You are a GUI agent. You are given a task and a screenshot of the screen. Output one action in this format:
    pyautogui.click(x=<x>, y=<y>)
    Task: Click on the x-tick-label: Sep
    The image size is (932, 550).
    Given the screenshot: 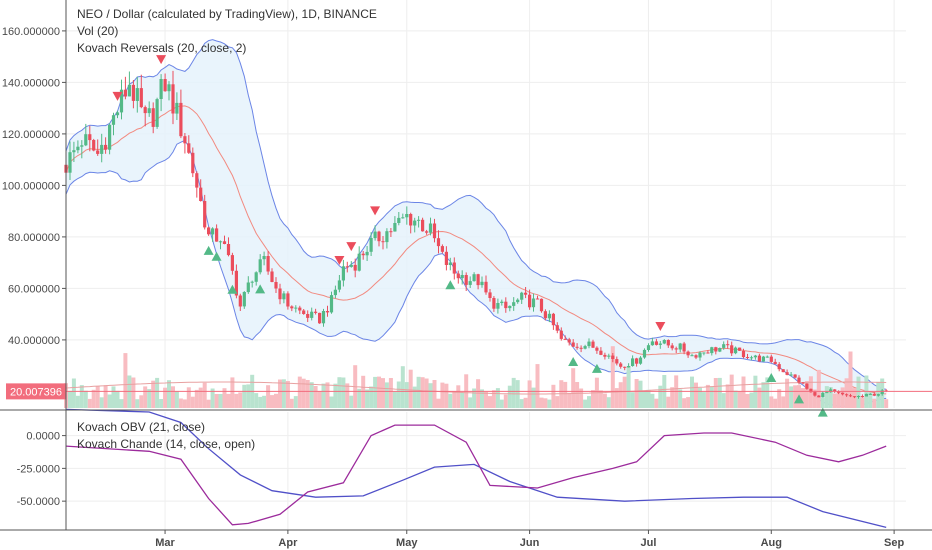 What is the action you would take?
    pyautogui.click(x=894, y=543)
    